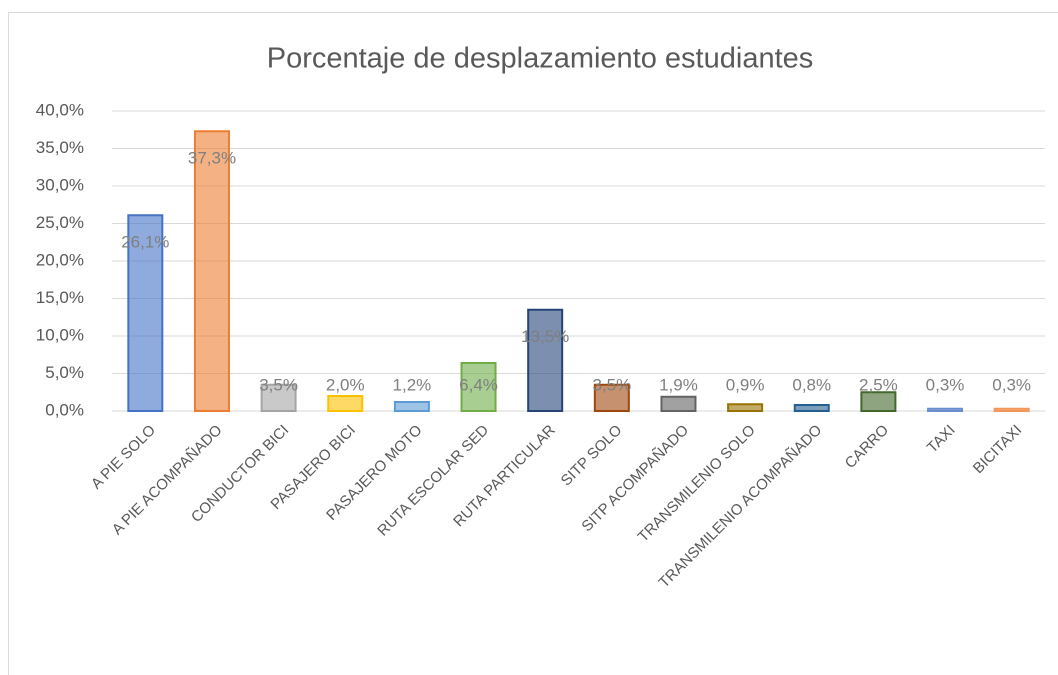 The height and width of the screenshot is (675, 1058). I want to click on data-label: 0,9%, so click(745, 384).